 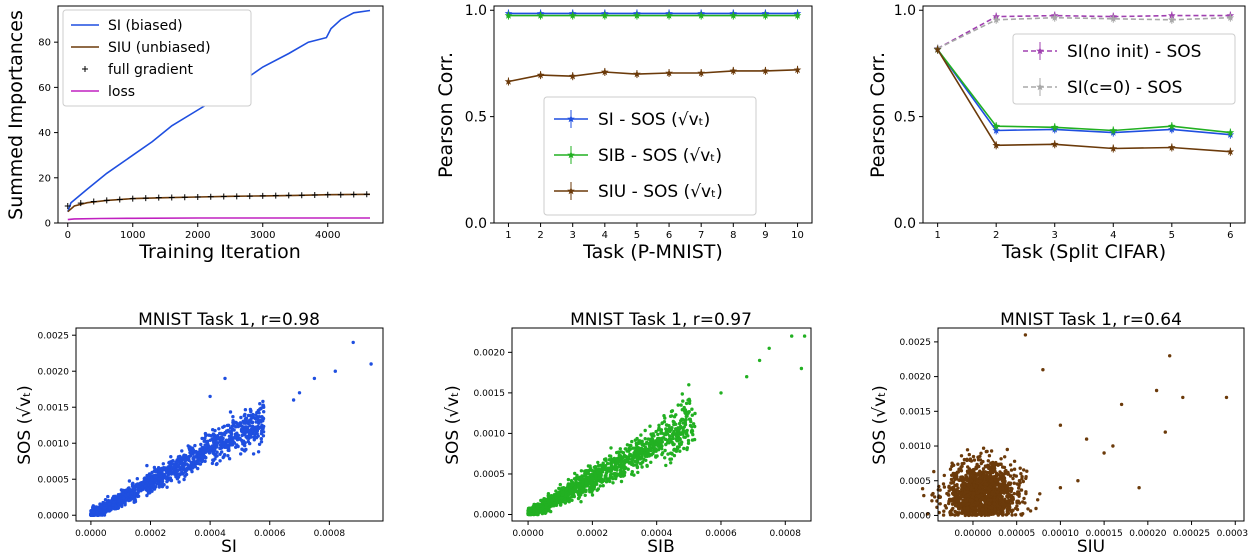 What do you see at coordinates (605, 235) in the screenshot?
I see `x-tick-label: 4` at bounding box center [605, 235].